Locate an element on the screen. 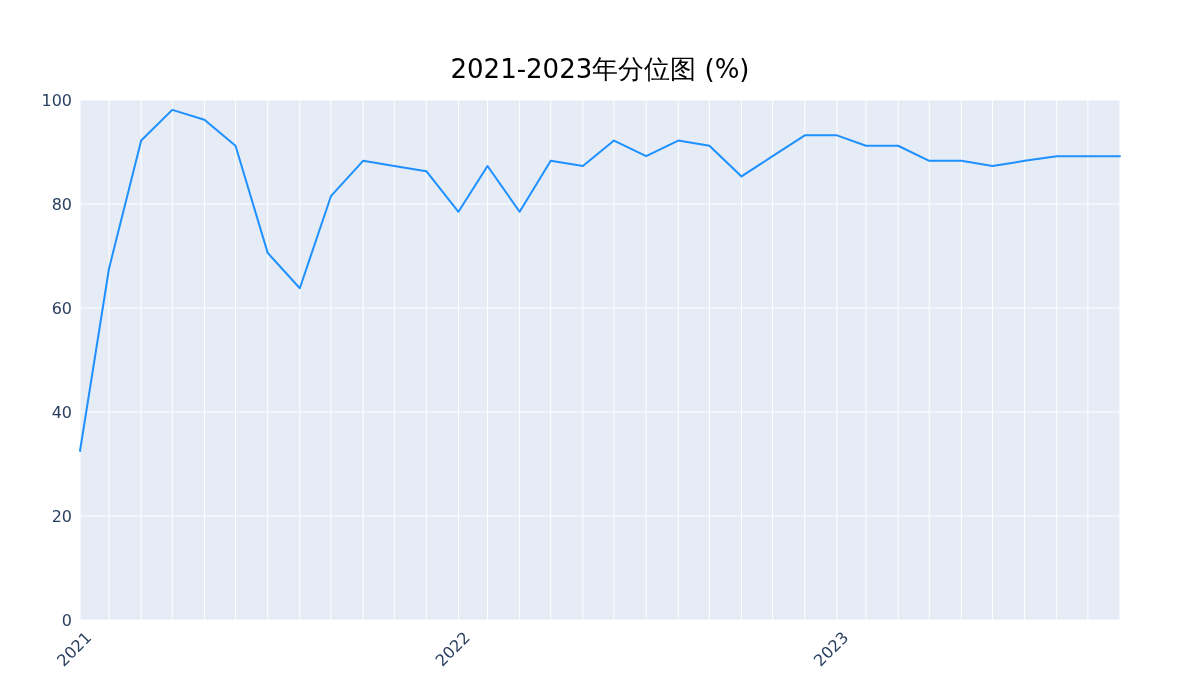 Image resolution: width=1200 pixels, height=700 pixels. y-tick-label: 20 is located at coordinates (61, 516).